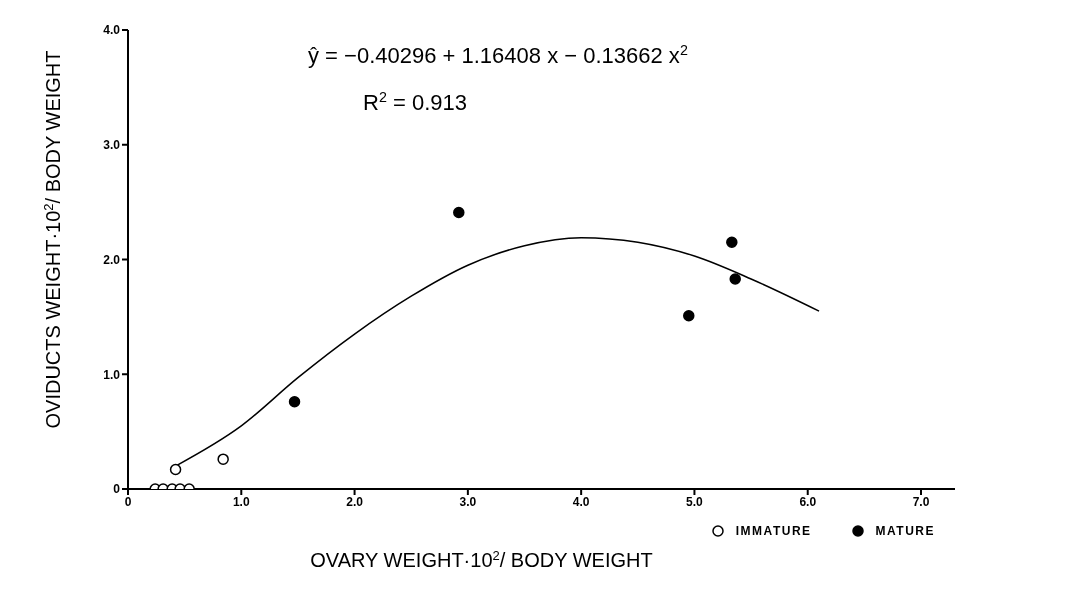 The height and width of the screenshot is (607, 1073). What do you see at coordinates (415, 102) in the screenshot?
I see `annotation: R$^{2}$ = 0.913` at bounding box center [415, 102].